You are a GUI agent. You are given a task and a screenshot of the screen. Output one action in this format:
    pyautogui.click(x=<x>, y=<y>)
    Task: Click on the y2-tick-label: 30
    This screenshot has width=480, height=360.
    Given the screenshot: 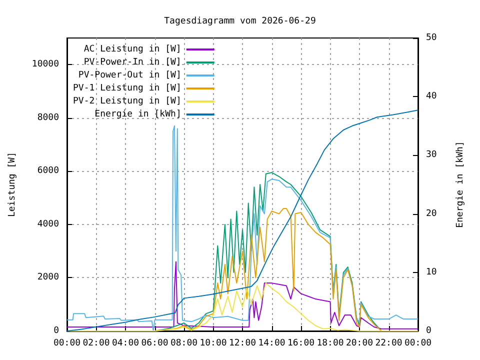 What is the action you would take?
    pyautogui.click(x=431, y=155)
    